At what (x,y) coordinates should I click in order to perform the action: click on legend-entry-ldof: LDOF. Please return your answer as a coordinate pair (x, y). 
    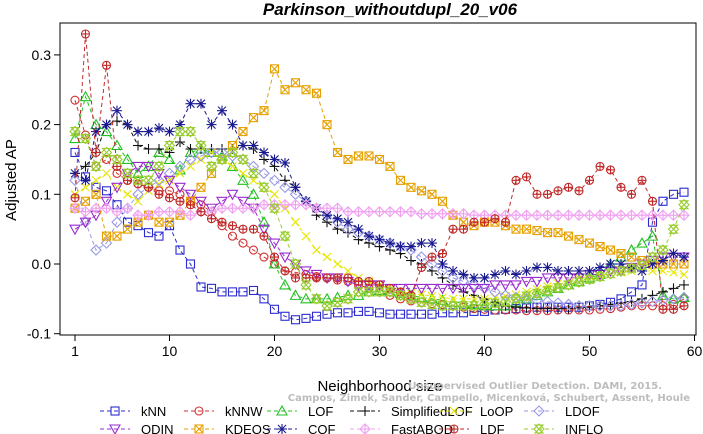
    Looking at the image, I should click on (562, 411).